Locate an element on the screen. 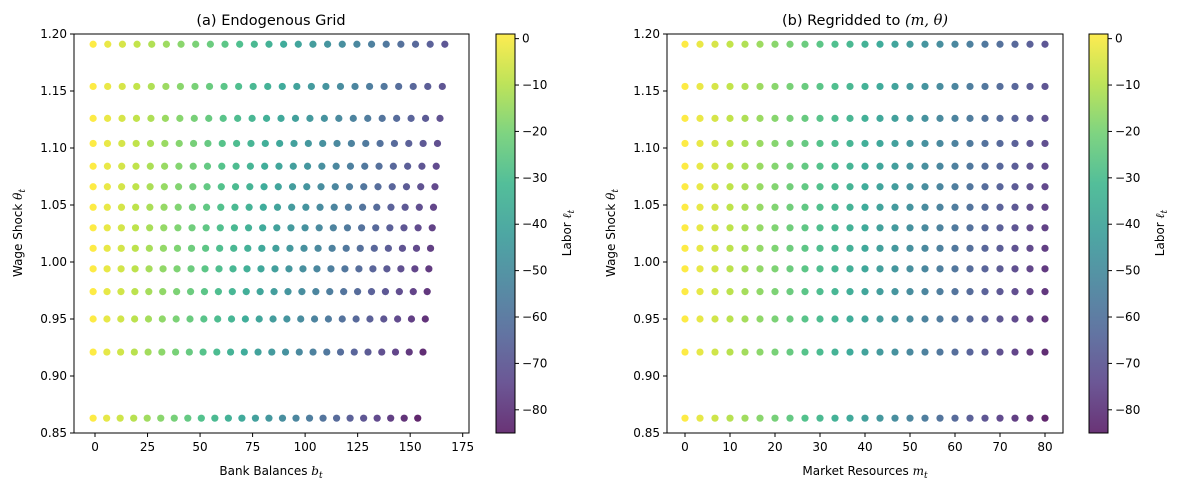 The width and height of the screenshot is (1179, 490). panel-b-colorbar-frame is located at coordinates (1098, 233).